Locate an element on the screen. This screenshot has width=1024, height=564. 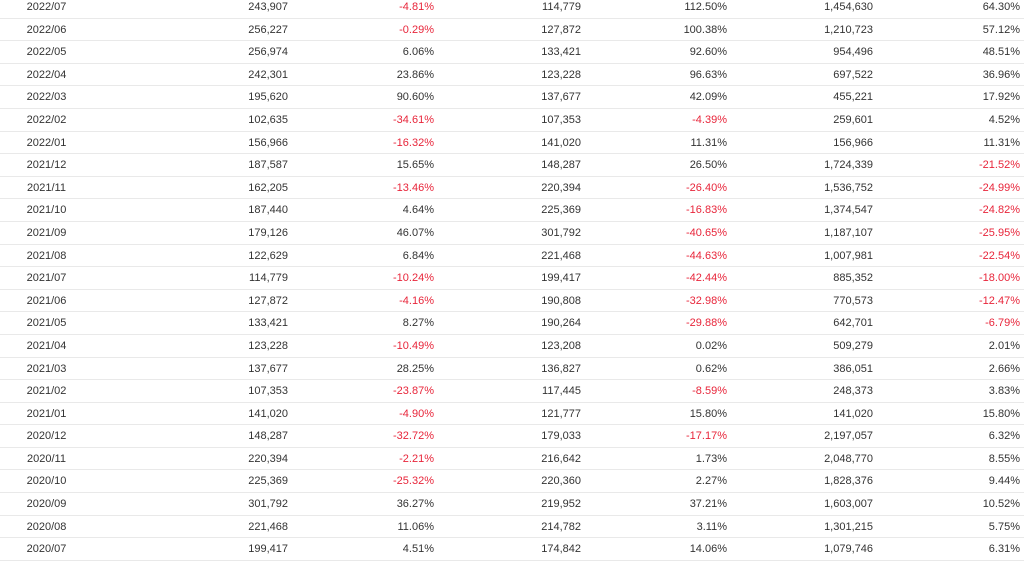
change-b-cell: 11.31% is located at coordinates (709, 142).